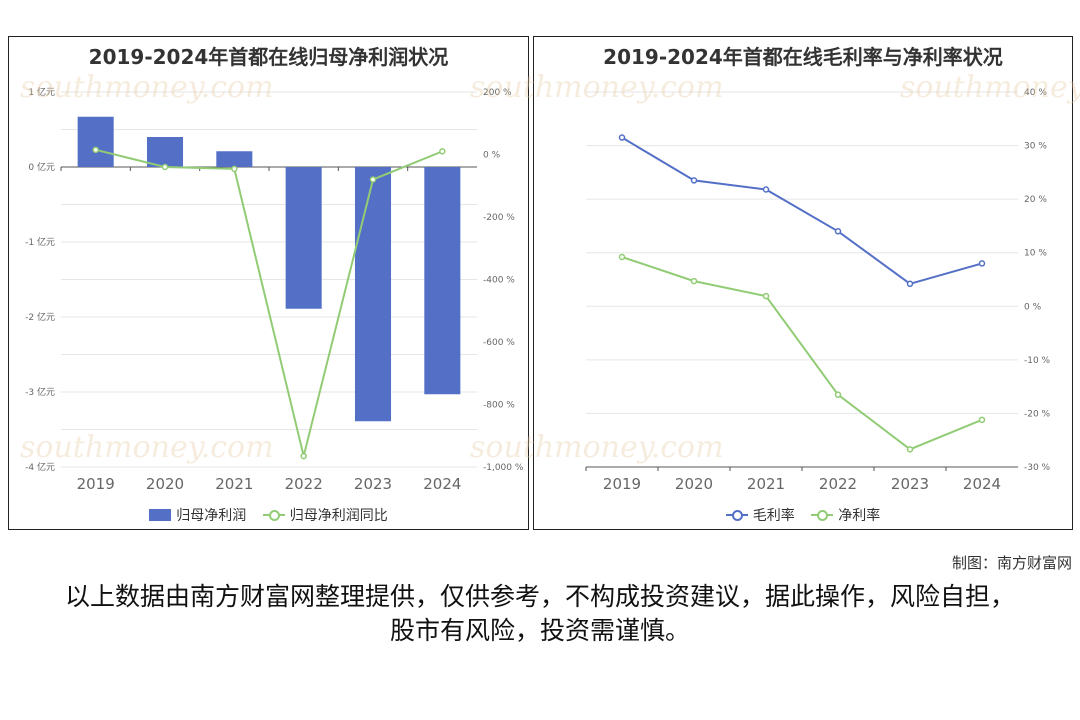 The width and height of the screenshot is (1080, 720). Describe the element at coordinates (211, 516) in the screenshot. I see `legend-label: 归母净利润` at that location.